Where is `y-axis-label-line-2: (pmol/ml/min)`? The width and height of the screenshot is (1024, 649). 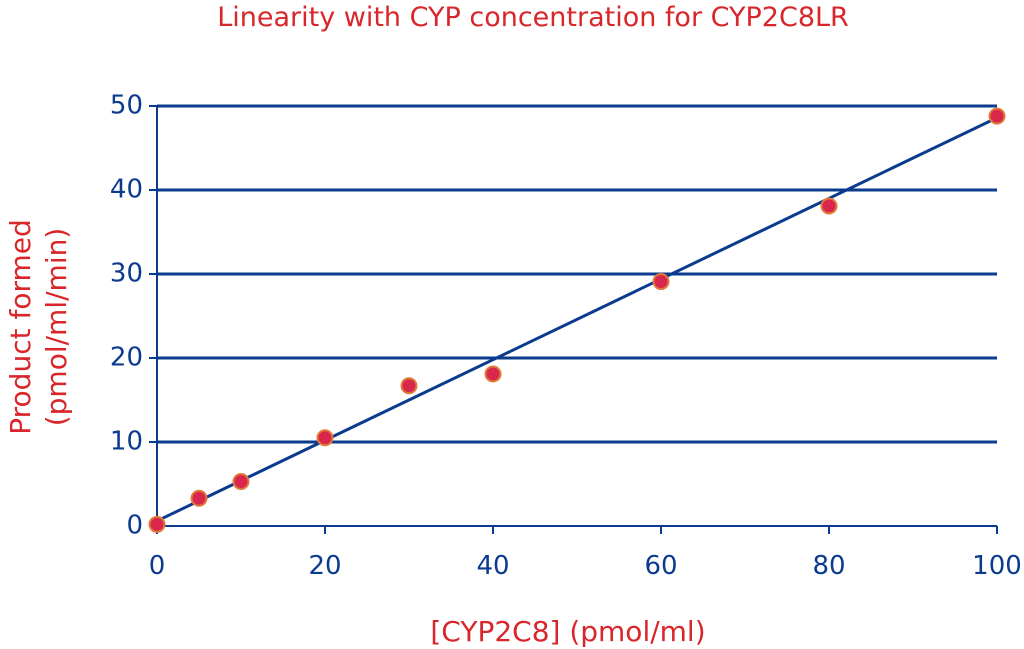
y-axis-label-line-2: (pmol/ml/min) is located at coordinates (56, 327).